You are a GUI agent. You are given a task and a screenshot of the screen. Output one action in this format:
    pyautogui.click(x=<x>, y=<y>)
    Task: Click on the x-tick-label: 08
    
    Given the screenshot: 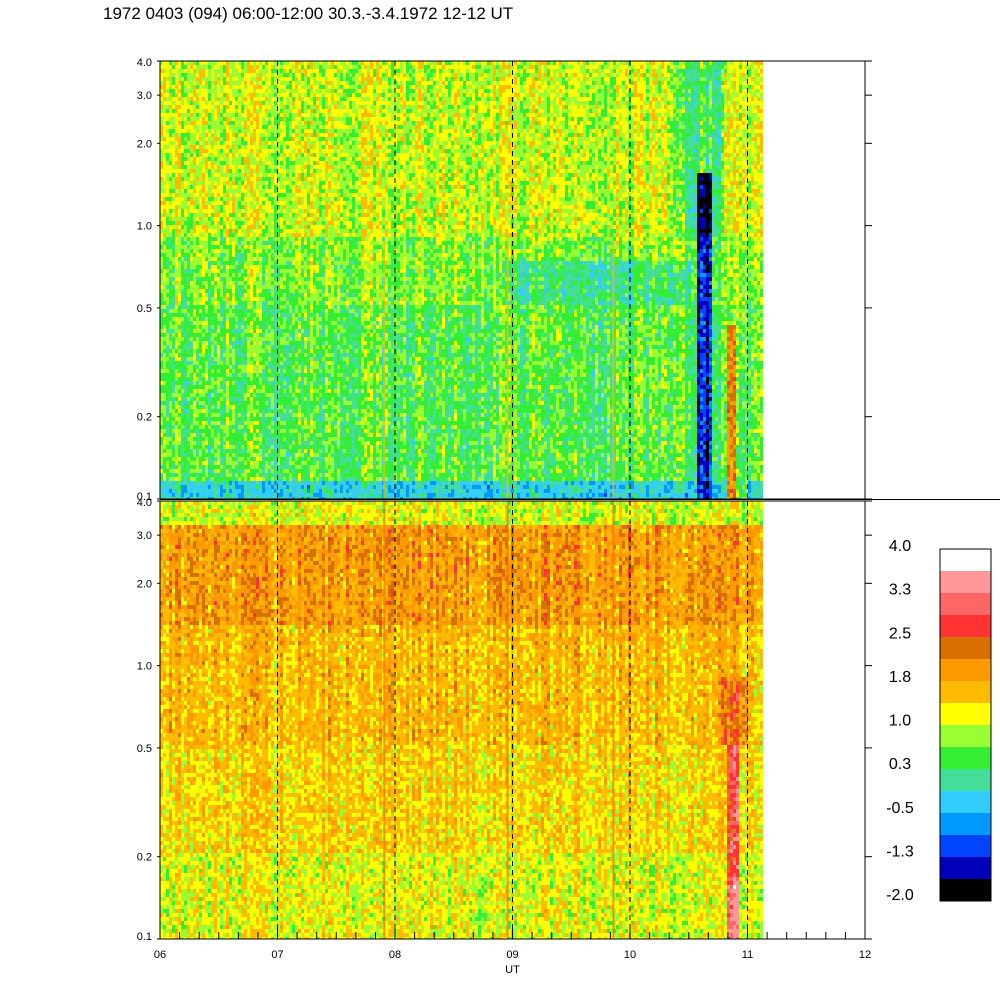 What is the action you would take?
    pyautogui.click(x=395, y=955)
    